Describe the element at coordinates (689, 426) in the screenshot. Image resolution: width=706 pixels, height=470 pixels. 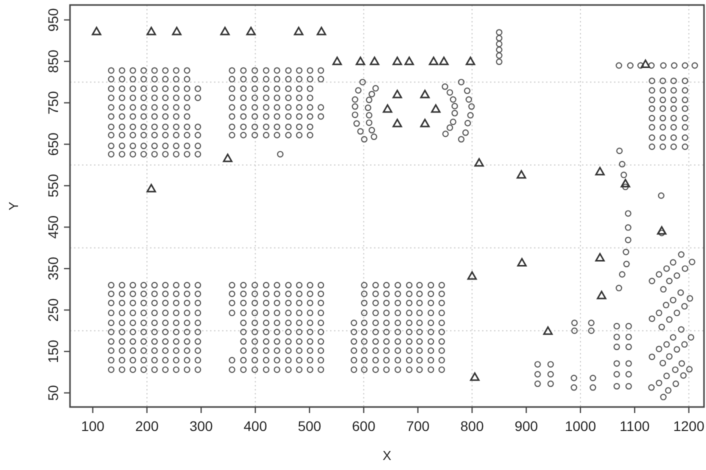
I see `x-tick-label: 1200` at that location.